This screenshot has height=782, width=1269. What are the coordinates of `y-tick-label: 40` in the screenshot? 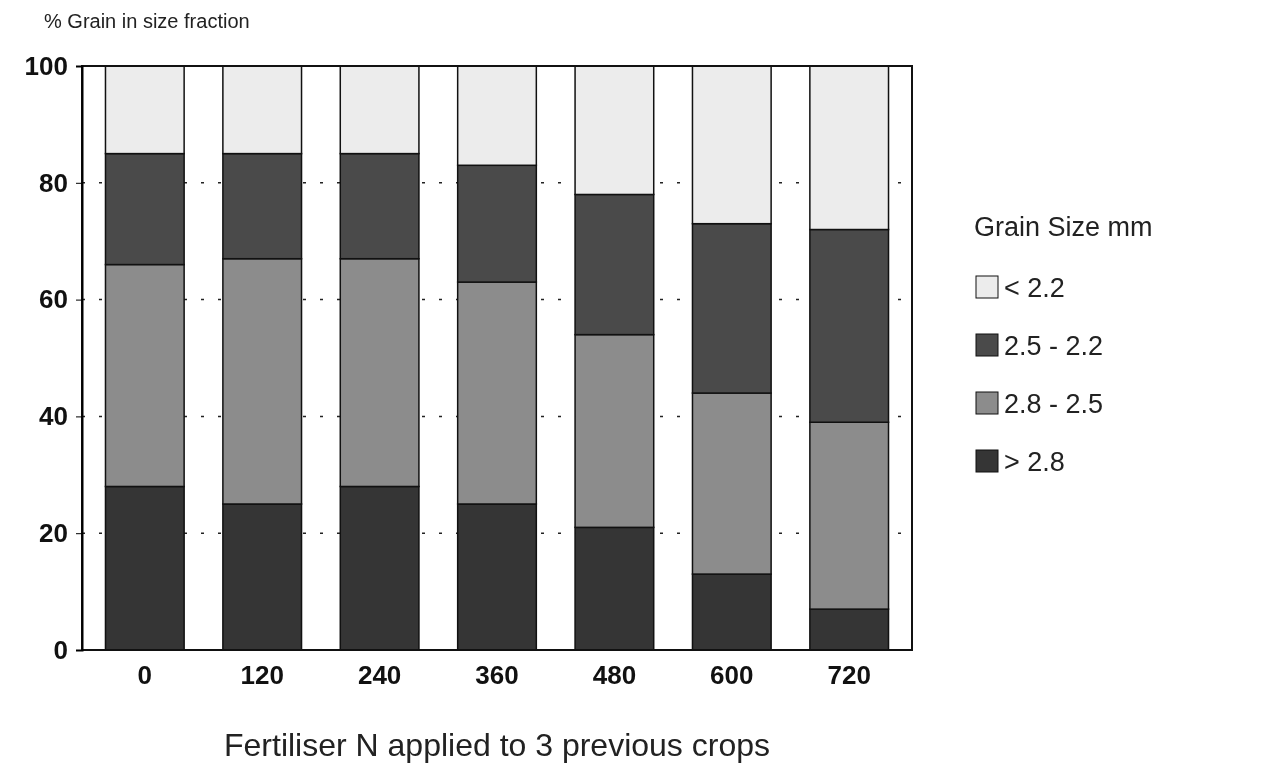 It's located at (53, 416).